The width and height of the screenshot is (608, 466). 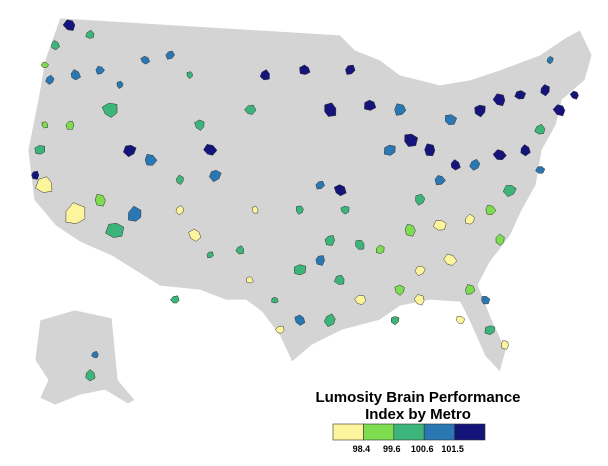 What do you see at coordinates (417, 397) in the screenshot?
I see `legend-title: Lumosity Brain Performance` at bounding box center [417, 397].